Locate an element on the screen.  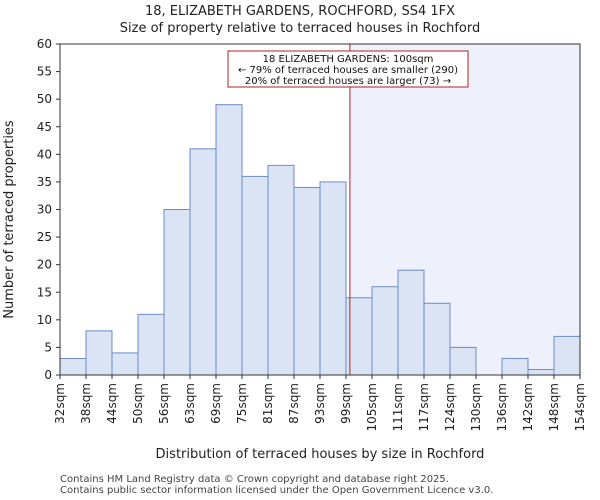
y-tick-label: 15 is located at coordinates (44, 292).